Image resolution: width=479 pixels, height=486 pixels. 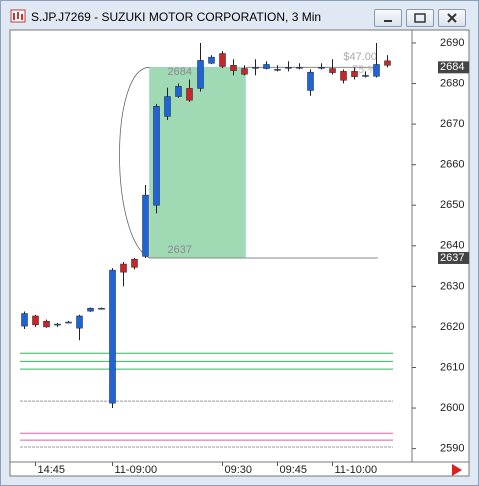 What do you see at coordinates (452, 43) in the screenshot?
I see `y-tick-label: 2690` at bounding box center [452, 43].